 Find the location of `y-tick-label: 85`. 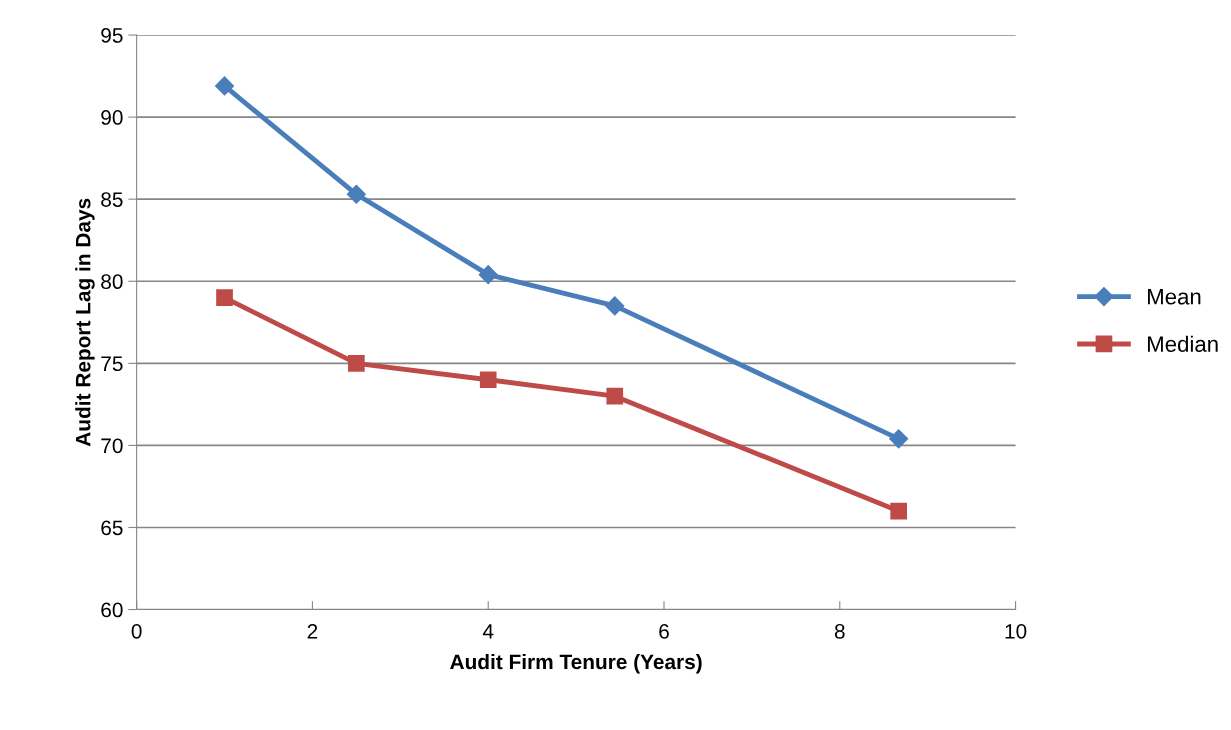

y-tick-label: 85 is located at coordinates (112, 199).